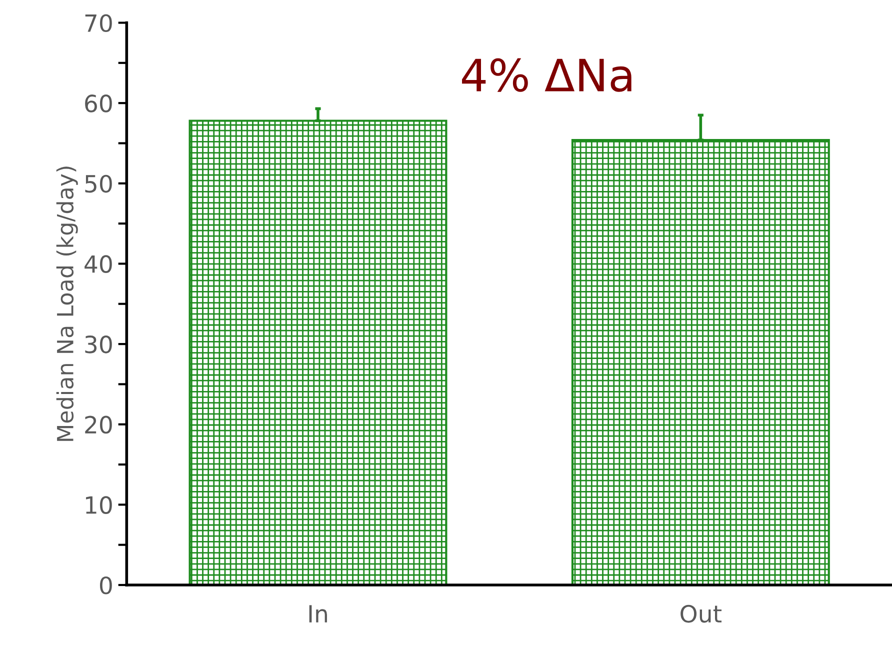 The image size is (892, 650). What do you see at coordinates (318, 613) in the screenshot?
I see `x-tick-label: In` at bounding box center [318, 613].